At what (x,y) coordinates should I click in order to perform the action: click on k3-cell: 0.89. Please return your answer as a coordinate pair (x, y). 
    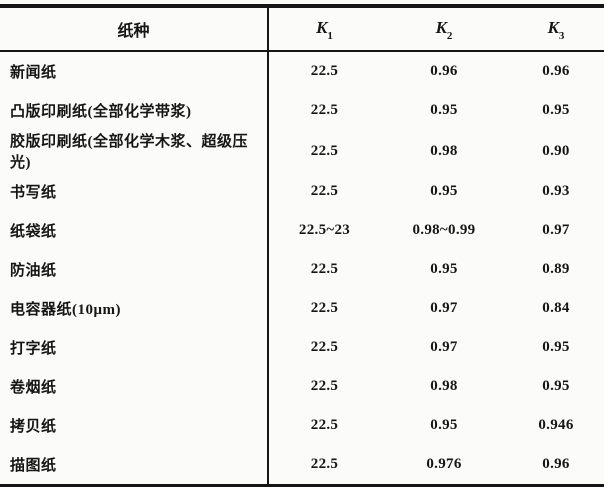
    Looking at the image, I should click on (556, 269).